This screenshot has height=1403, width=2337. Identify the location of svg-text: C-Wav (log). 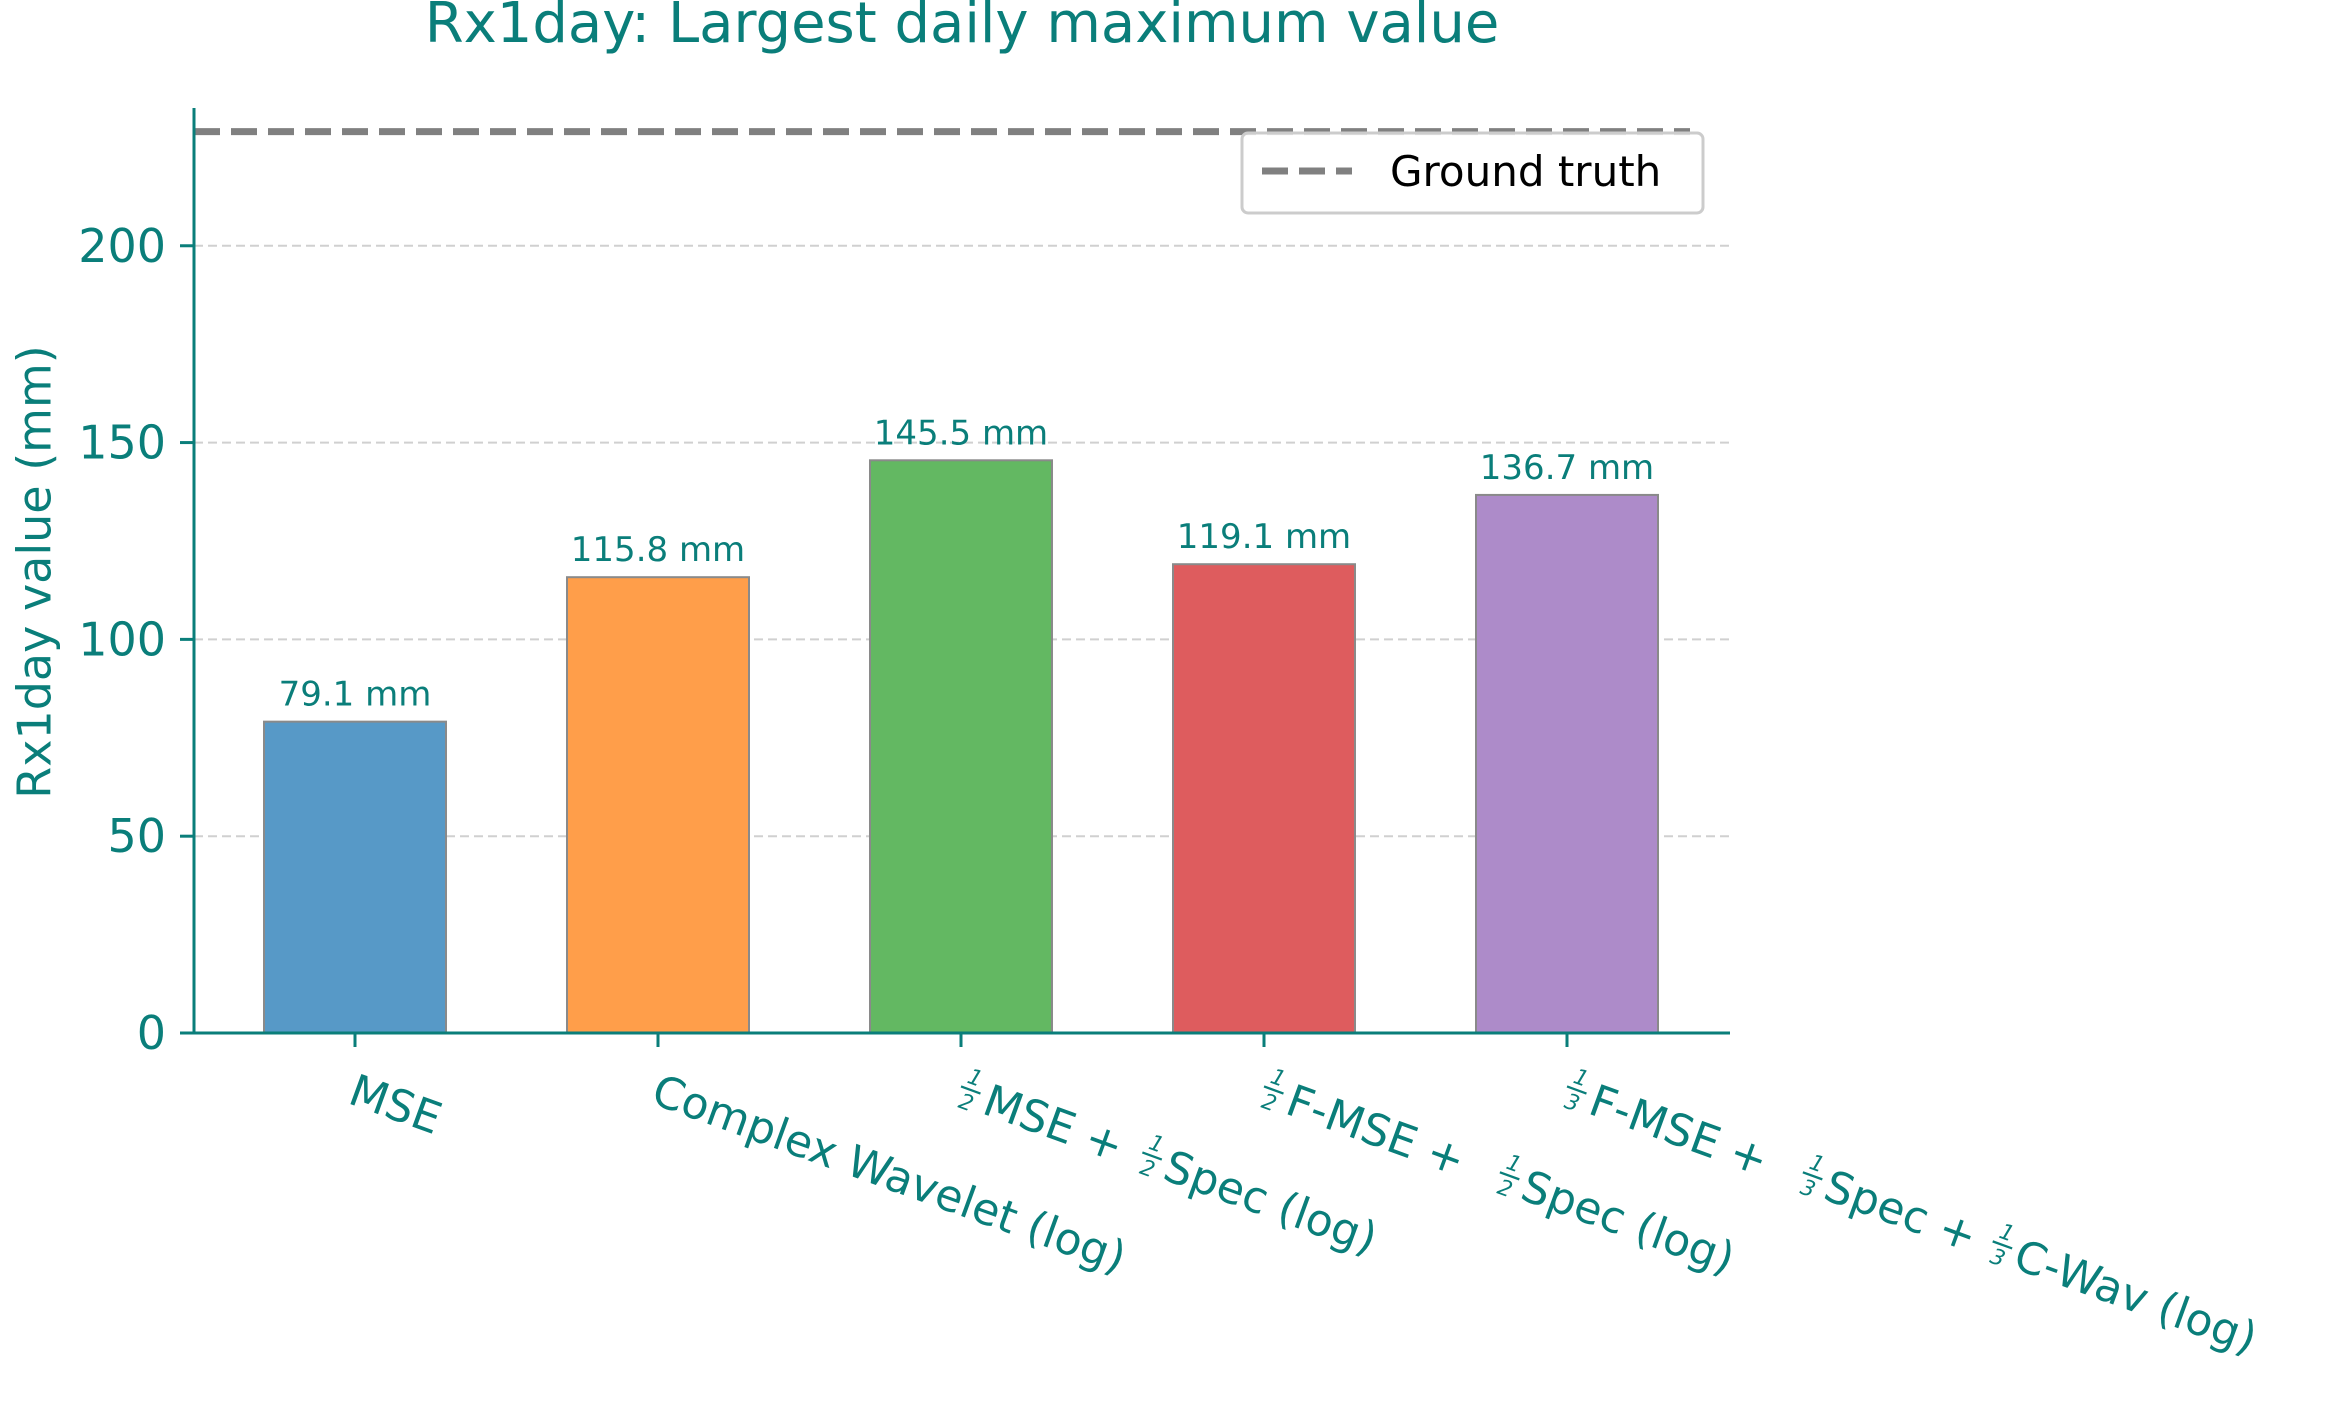
(2135, 1297).